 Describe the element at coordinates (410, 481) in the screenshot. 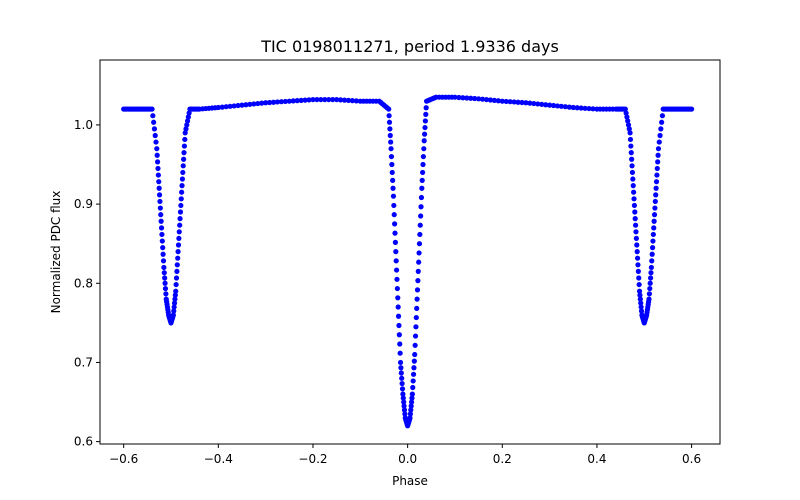

I see `x-axis-label: Phase` at that location.